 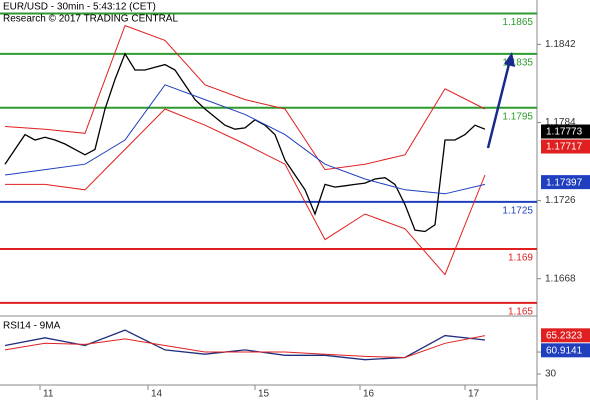 I want to click on y-tick-label: 1.1784, so click(x=560, y=122).